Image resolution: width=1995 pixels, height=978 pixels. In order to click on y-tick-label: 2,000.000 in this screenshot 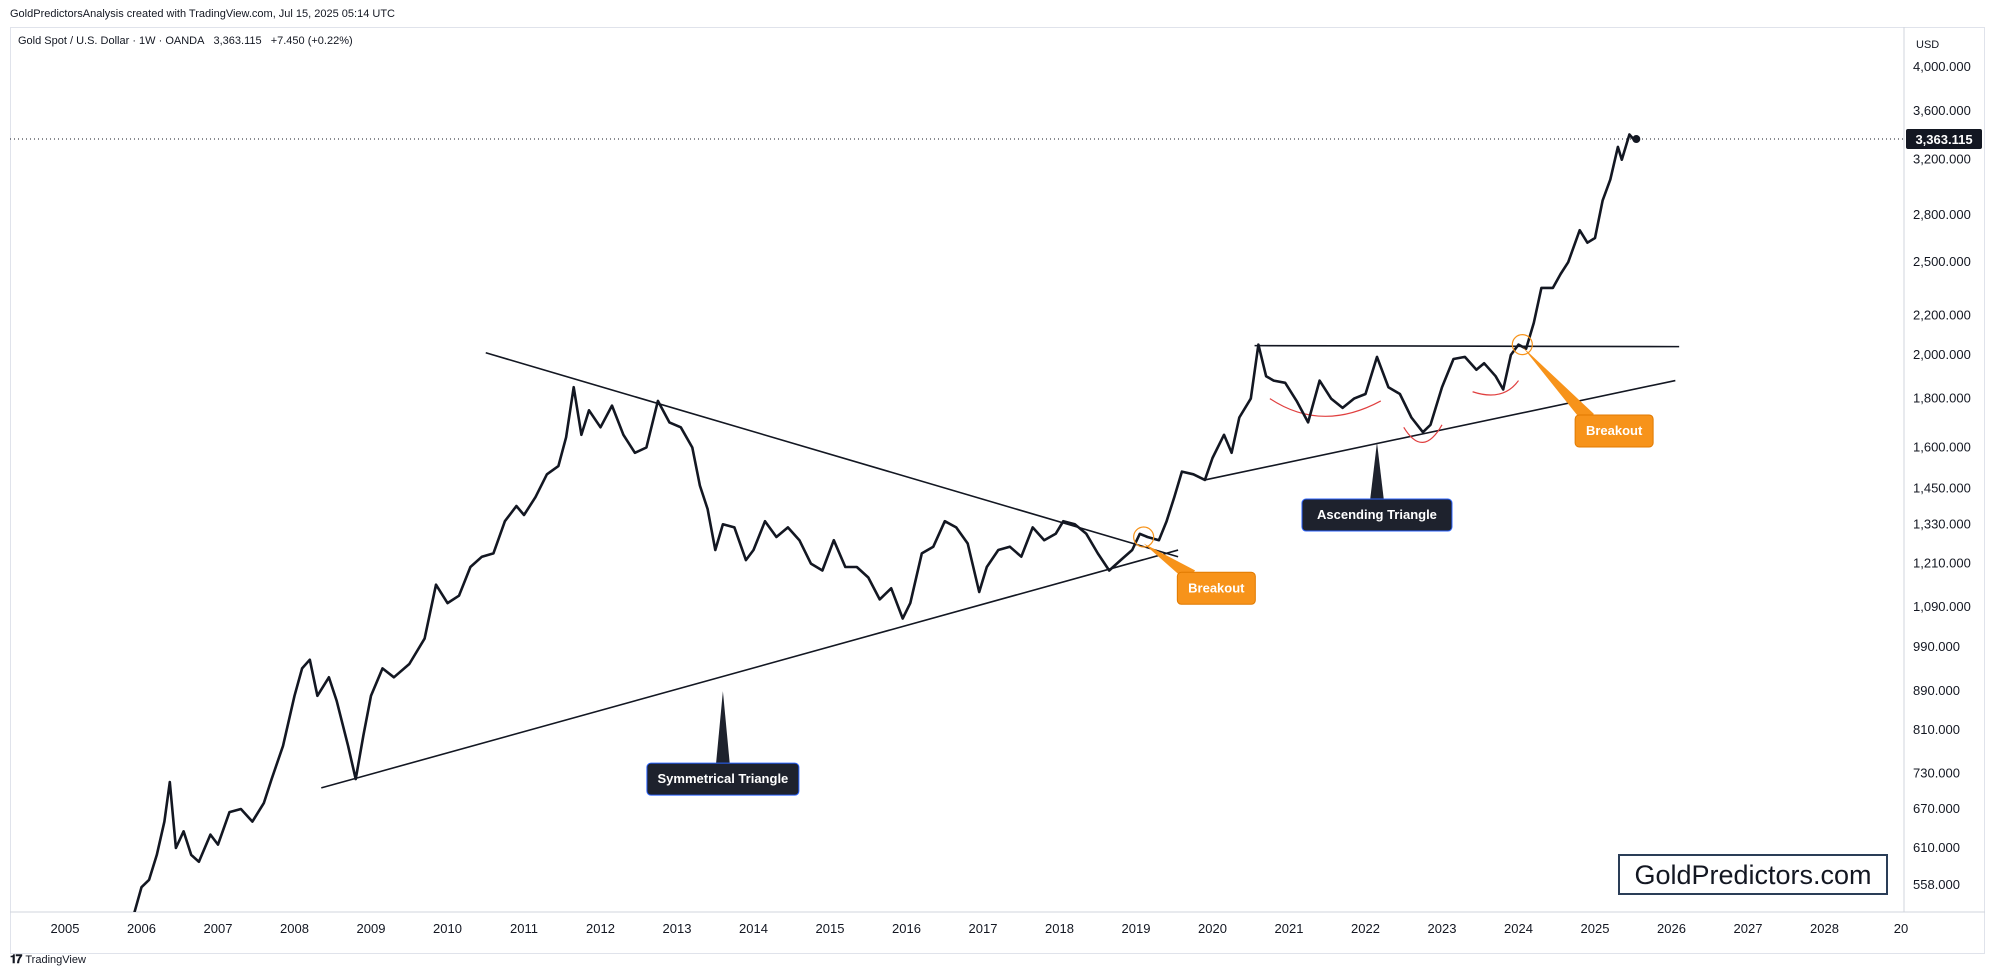, I will do `click(1942, 354)`.